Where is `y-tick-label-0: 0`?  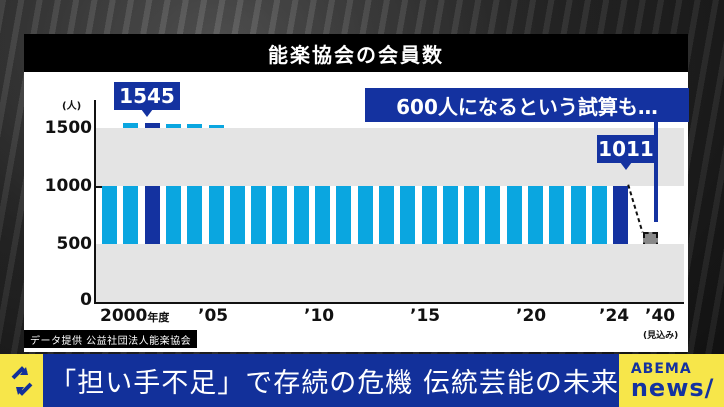 y-tick-label-0: 0 is located at coordinates (86, 300).